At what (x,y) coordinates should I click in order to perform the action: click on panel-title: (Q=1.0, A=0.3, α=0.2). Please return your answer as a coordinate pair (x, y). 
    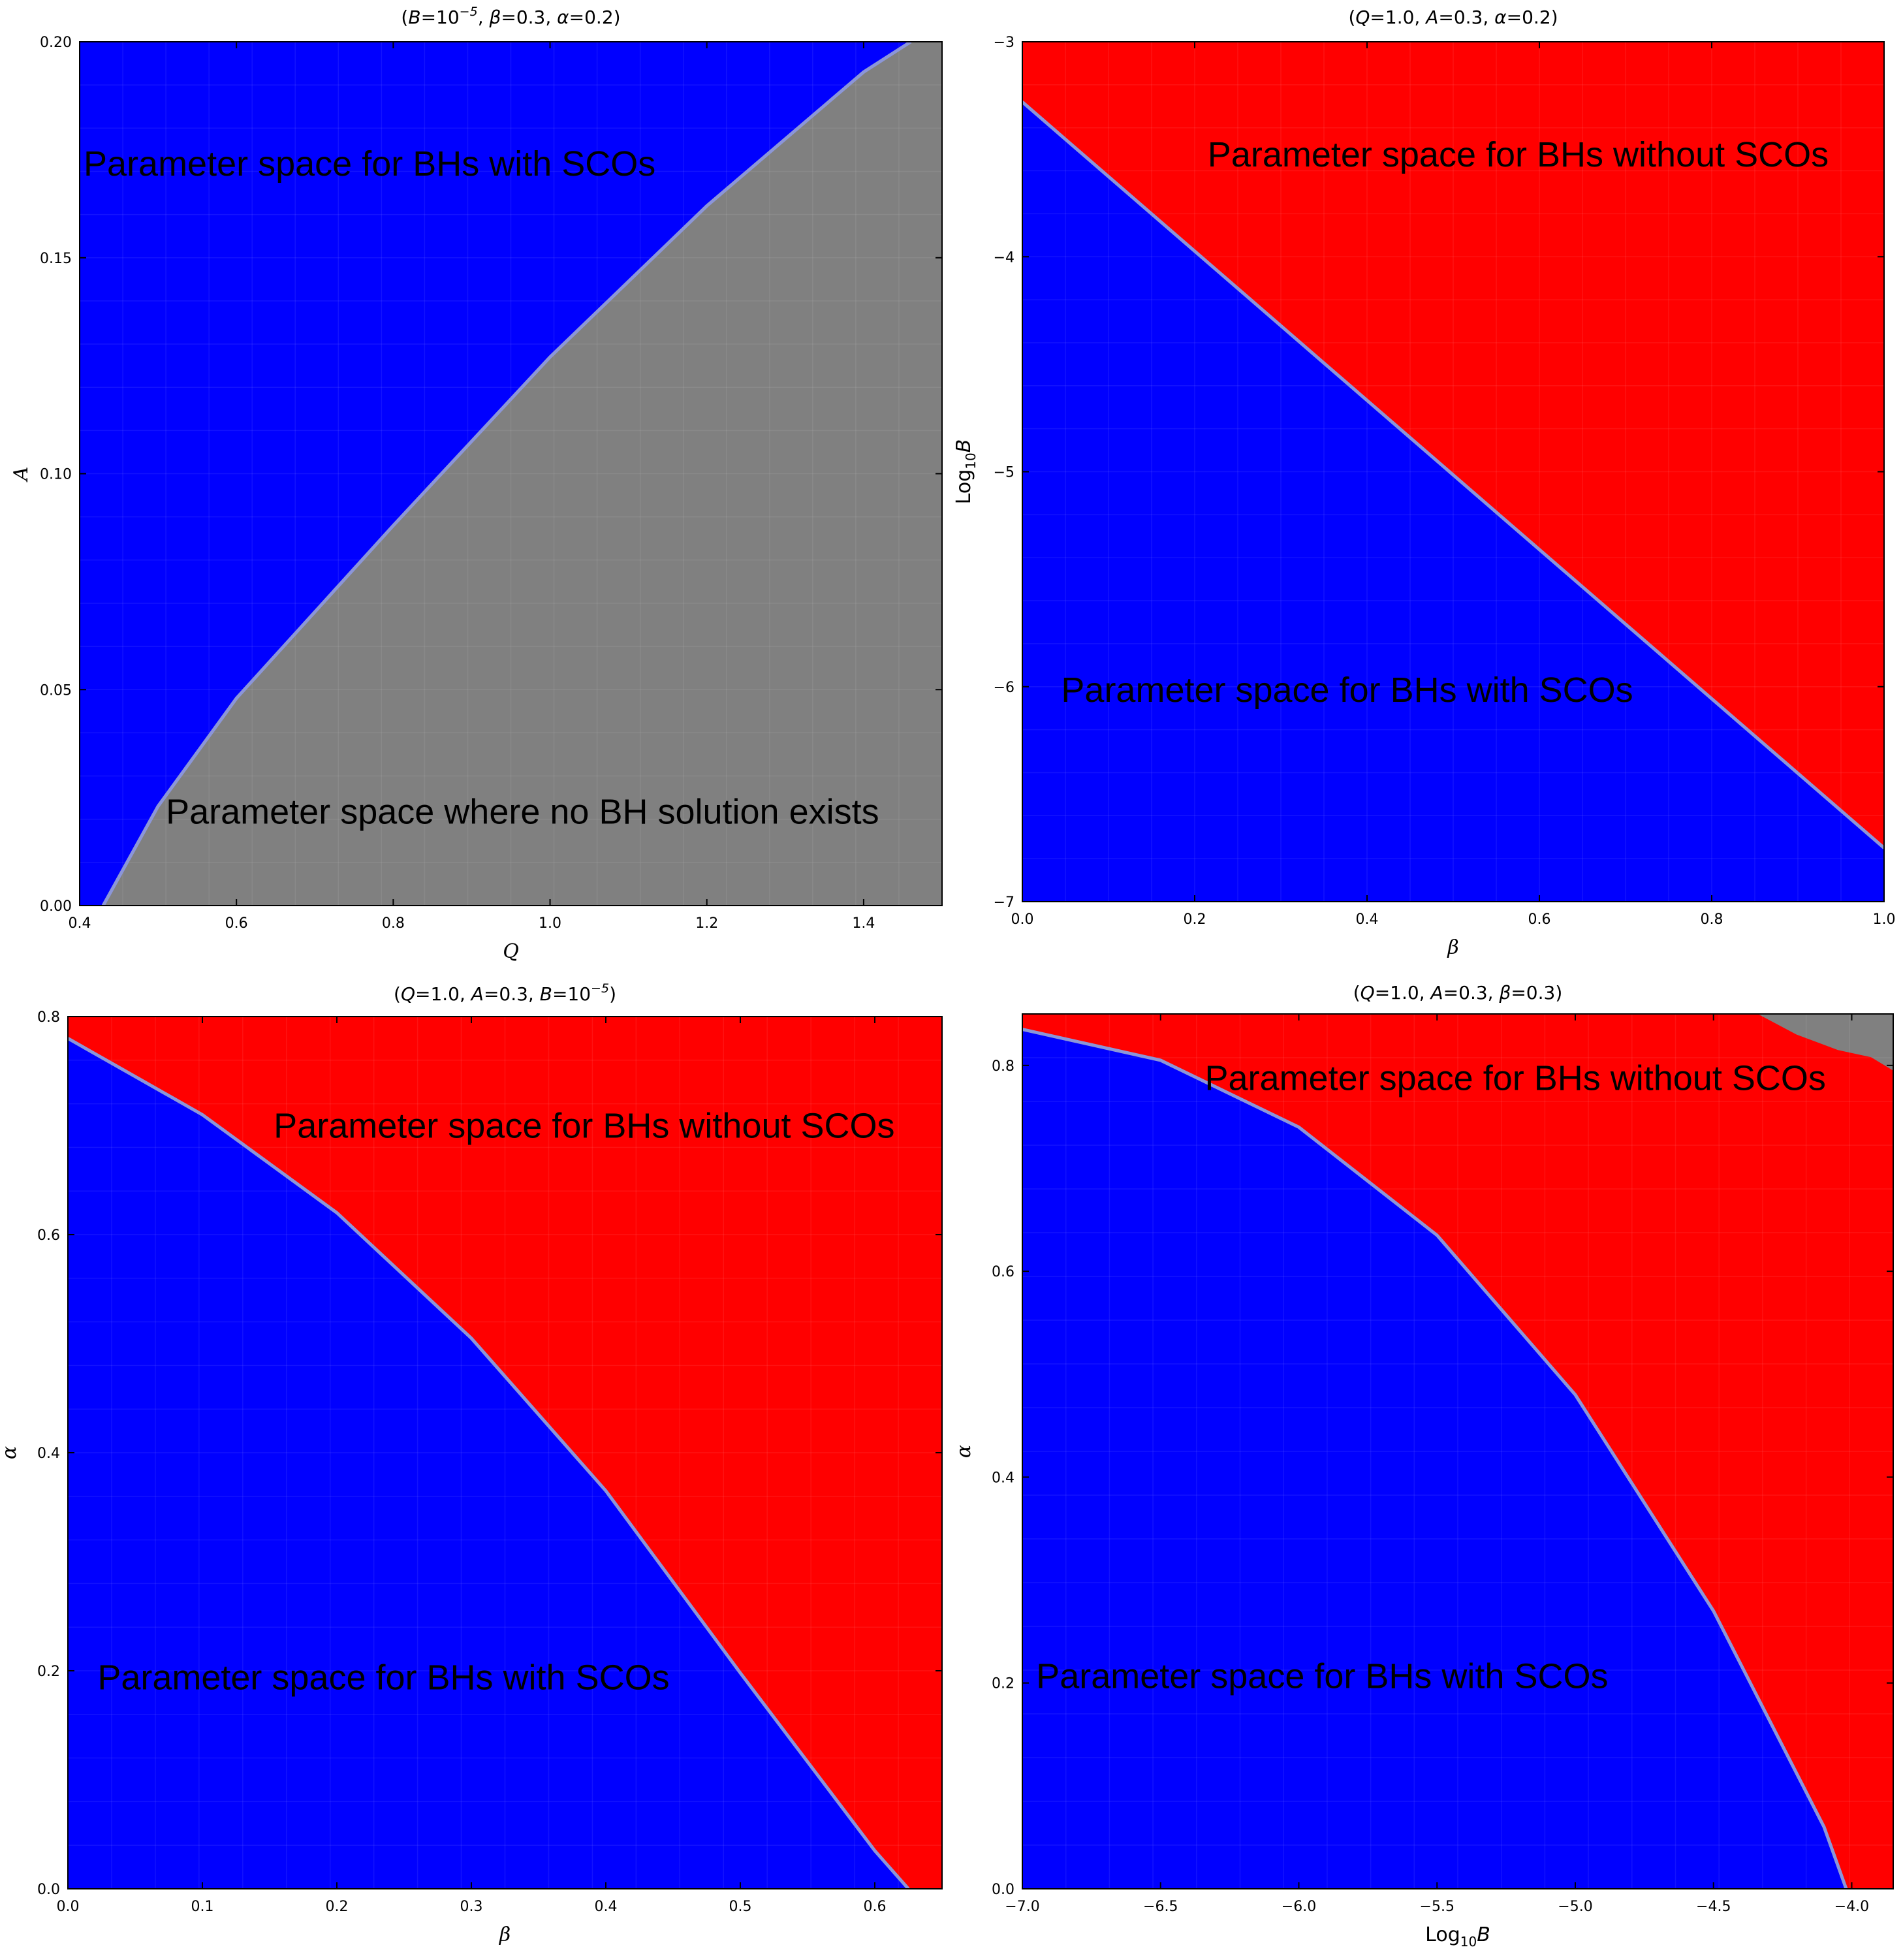
    Looking at the image, I should click on (1453, 17).